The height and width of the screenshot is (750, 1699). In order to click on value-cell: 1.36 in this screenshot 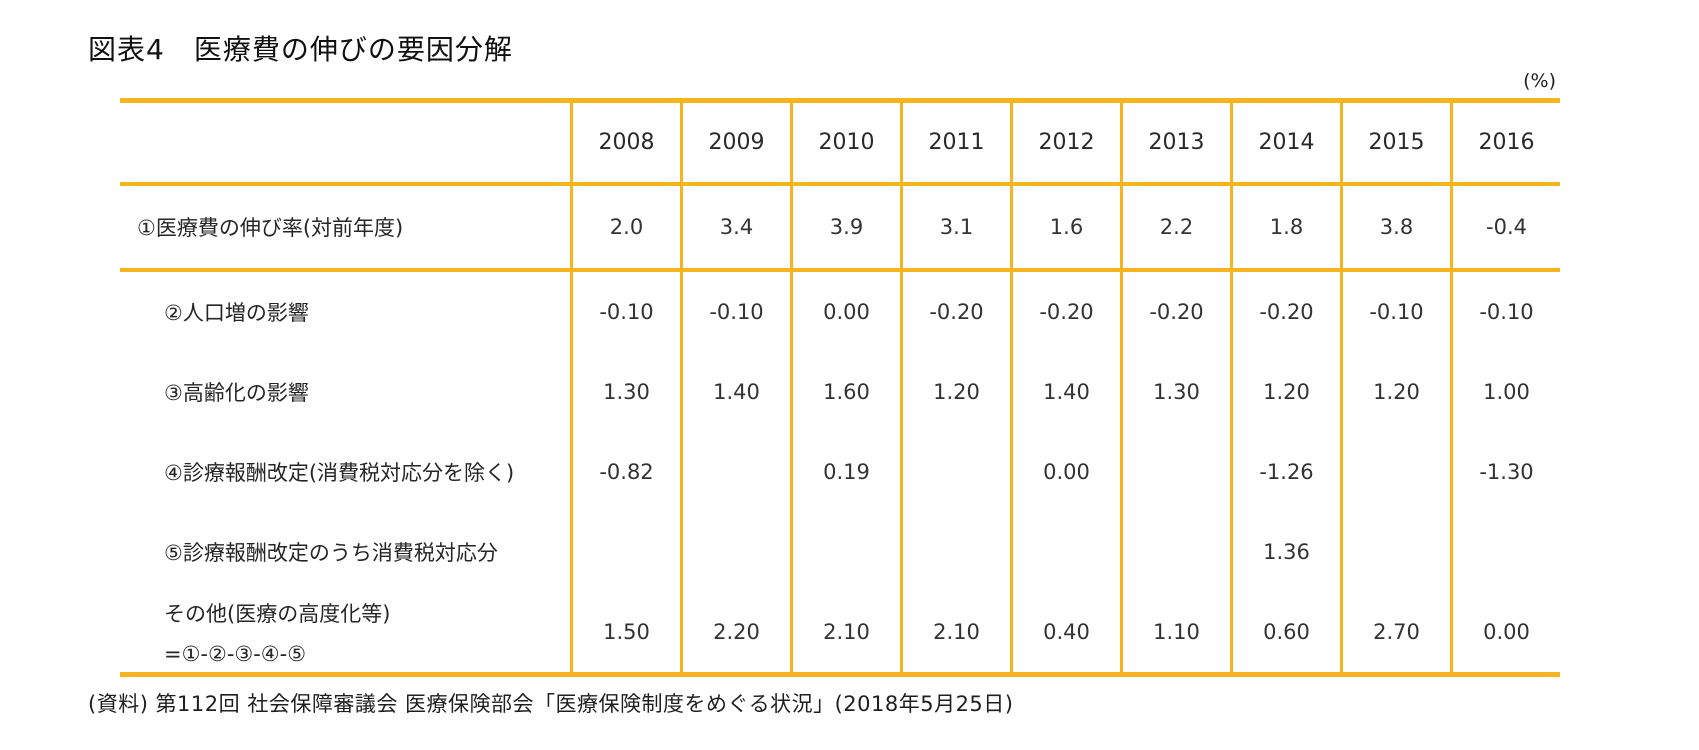, I will do `click(1285, 552)`.